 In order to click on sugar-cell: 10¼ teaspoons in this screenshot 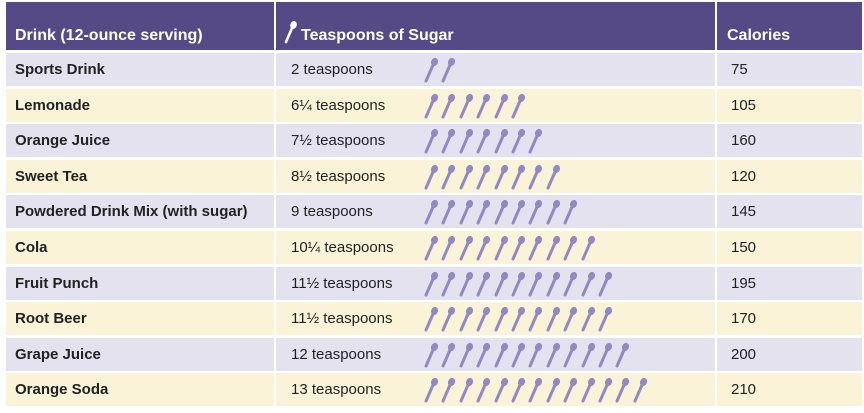, I will do `click(495, 247)`.